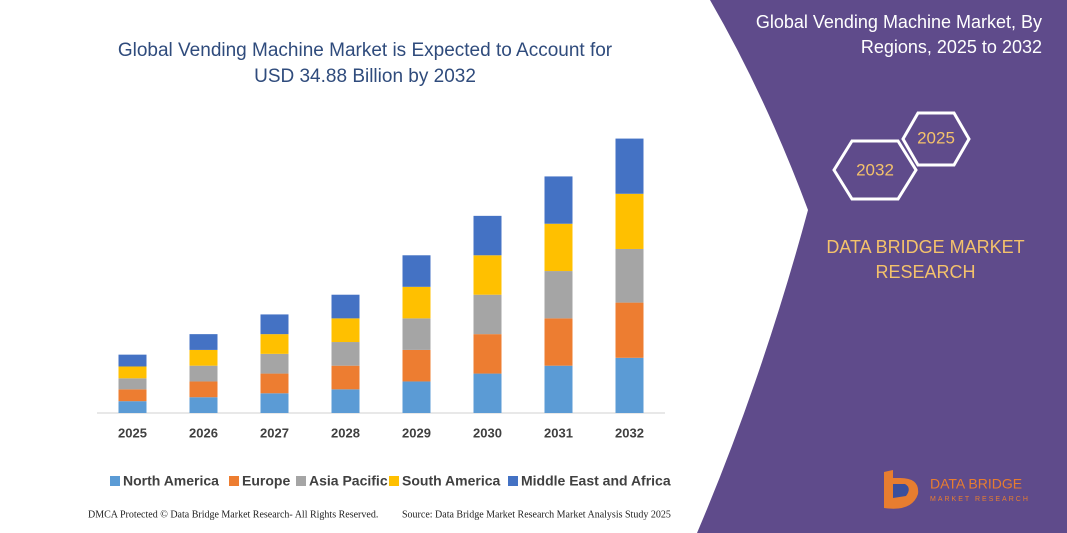 The height and width of the screenshot is (533, 1067). Describe the element at coordinates (345, 432) in the screenshot. I see `x-tick-label: 2028` at that location.